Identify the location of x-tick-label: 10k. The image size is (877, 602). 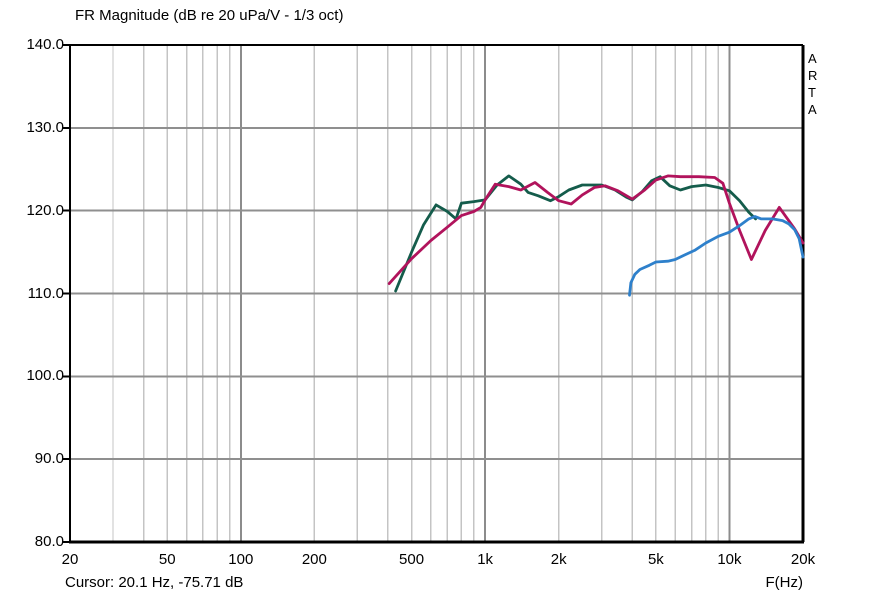
(729, 559).